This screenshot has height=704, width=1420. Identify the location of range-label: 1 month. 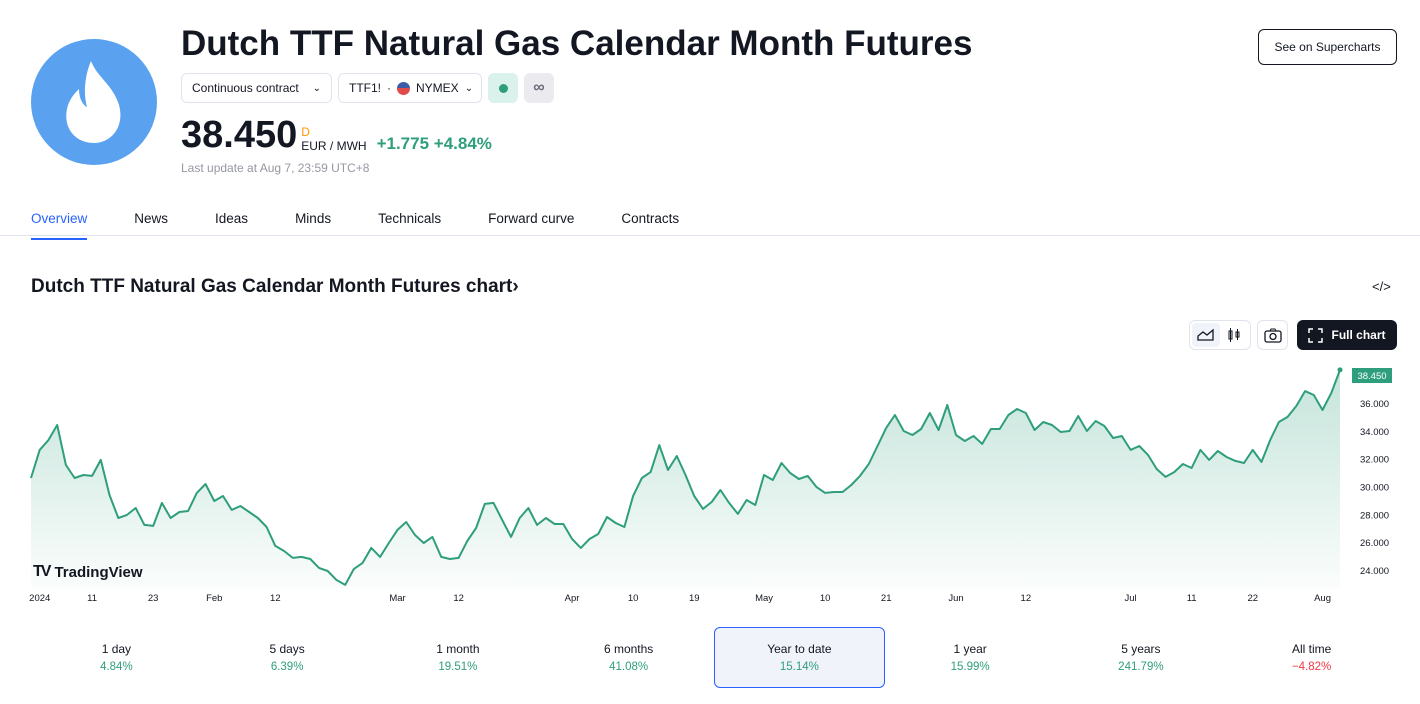
(458, 649).